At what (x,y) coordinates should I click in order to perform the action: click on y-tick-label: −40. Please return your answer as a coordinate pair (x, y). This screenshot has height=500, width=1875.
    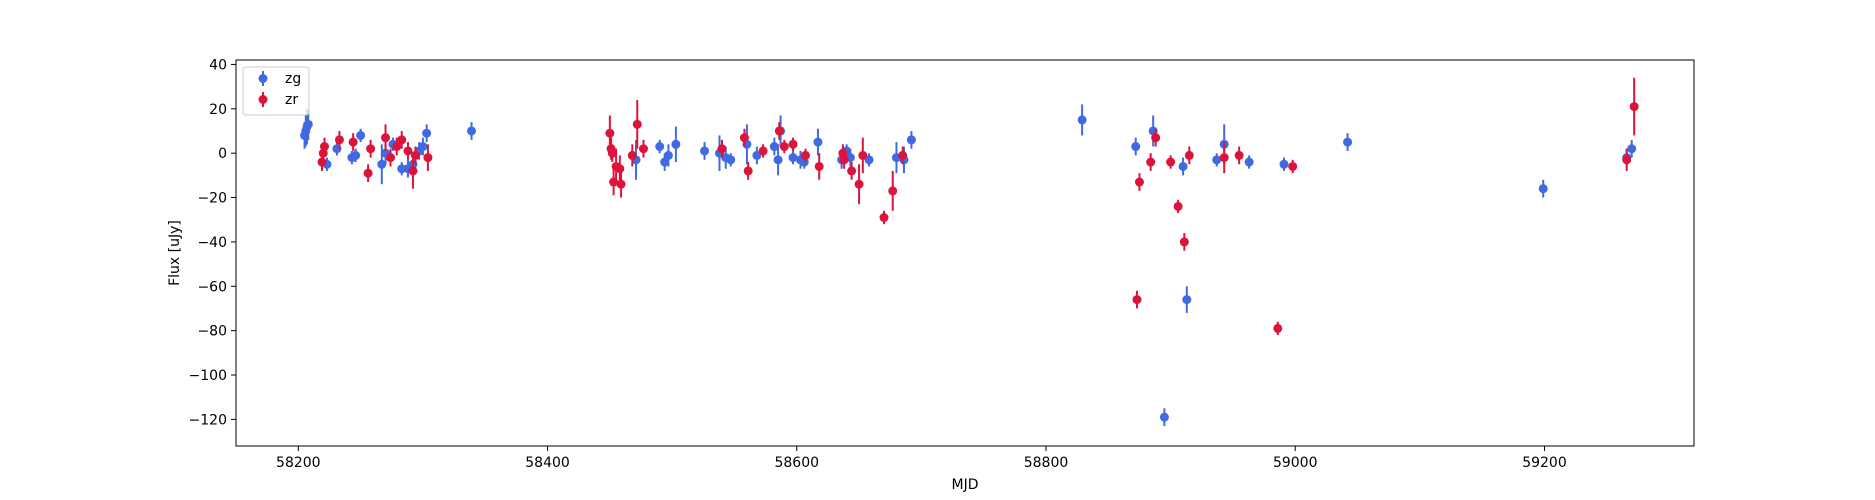
    Looking at the image, I should click on (212, 243).